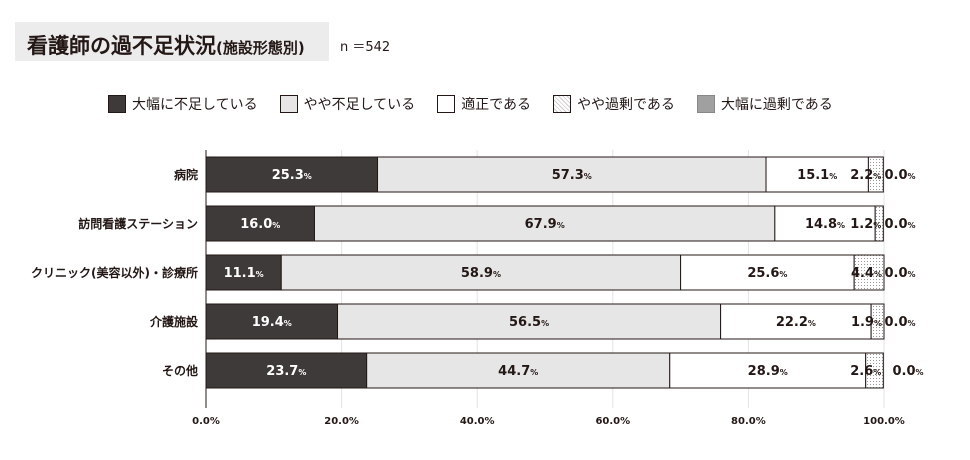 The width and height of the screenshot is (970, 460). I want to click on data-label: 16.0%, so click(260, 224).